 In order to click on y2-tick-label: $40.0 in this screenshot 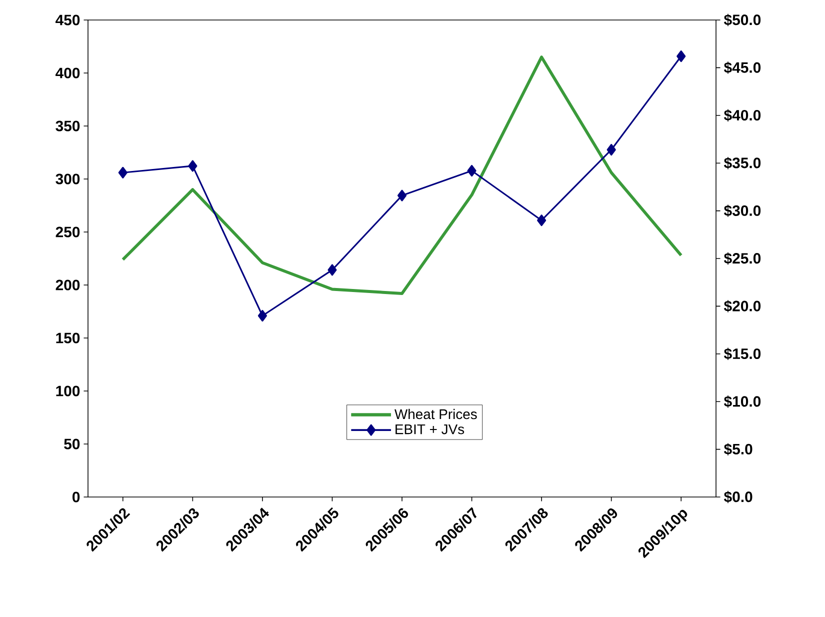, I will do `click(742, 115)`.